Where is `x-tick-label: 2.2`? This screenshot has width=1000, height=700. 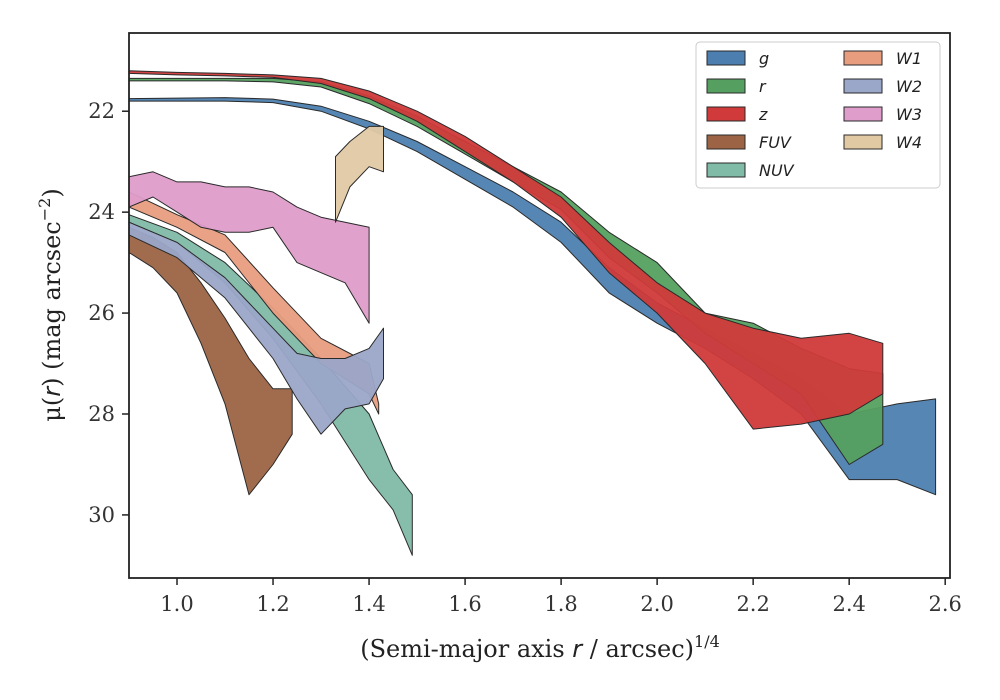
x-tick-label: 2.2 is located at coordinates (752, 604).